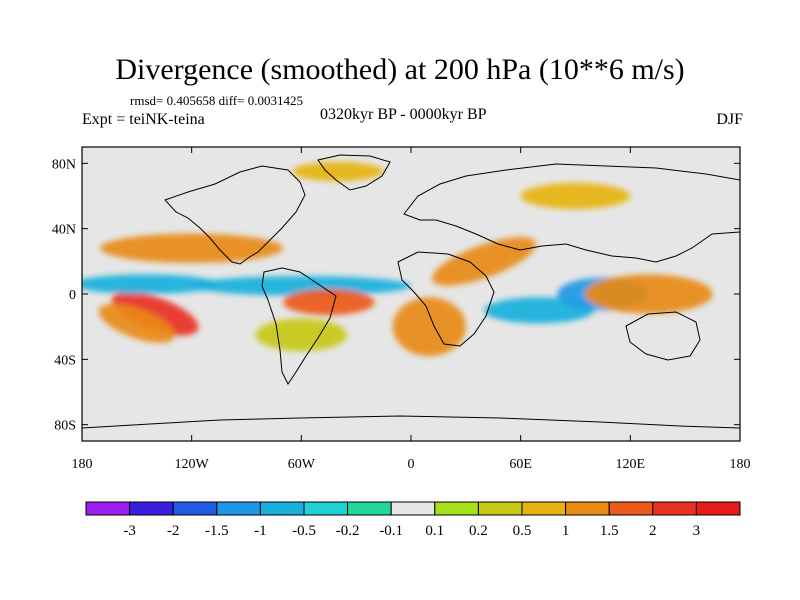 The width and height of the screenshot is (800, 600). I want to click on colorbar-label-1: -2, so click(173, 531).